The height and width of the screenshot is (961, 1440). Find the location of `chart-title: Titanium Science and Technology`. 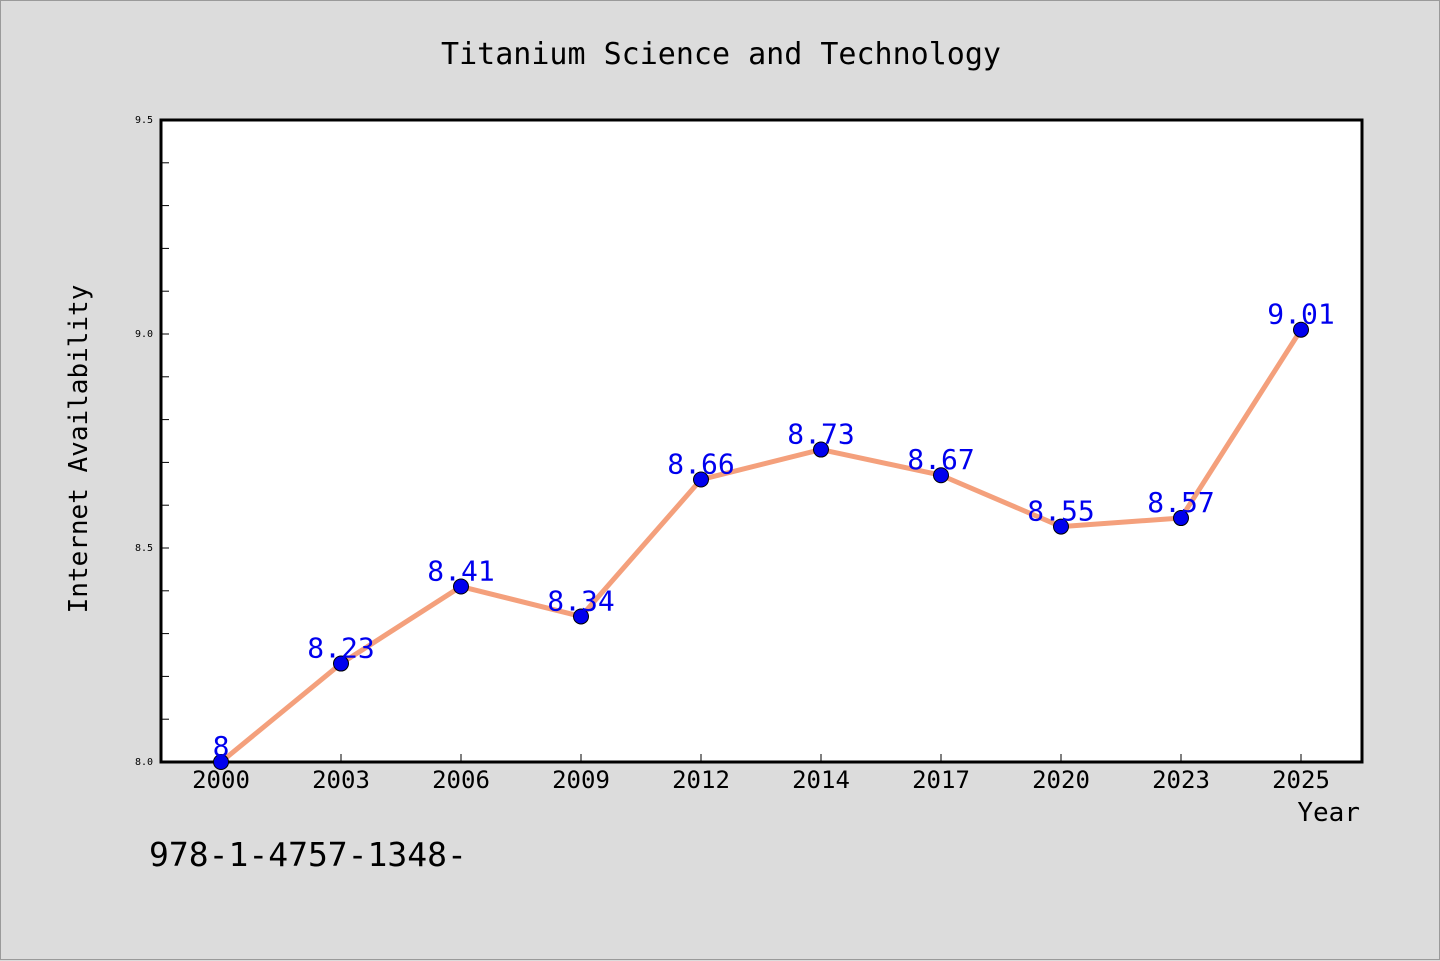

chart-title: Titanium Science and Technology is located at coordinates (721, 54).